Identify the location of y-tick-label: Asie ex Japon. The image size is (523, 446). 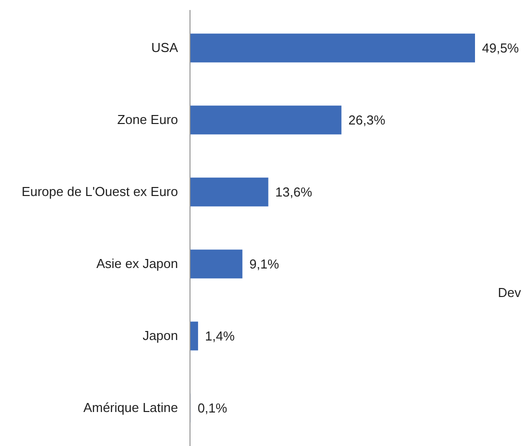
(137, 264).